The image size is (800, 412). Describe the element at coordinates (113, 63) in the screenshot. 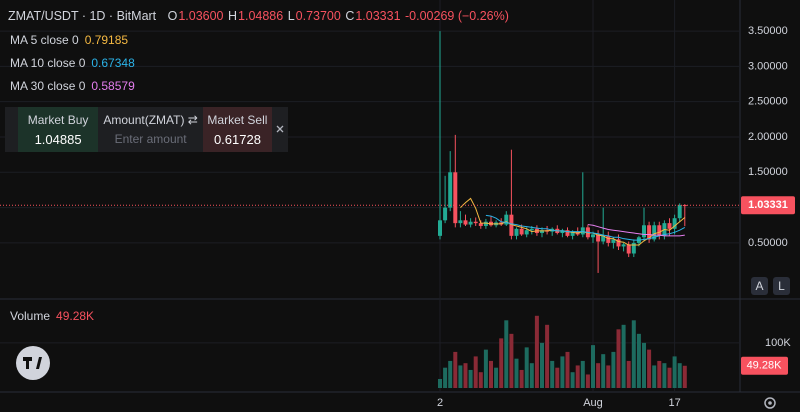

I see `ma-value: 0.67348` at that location.